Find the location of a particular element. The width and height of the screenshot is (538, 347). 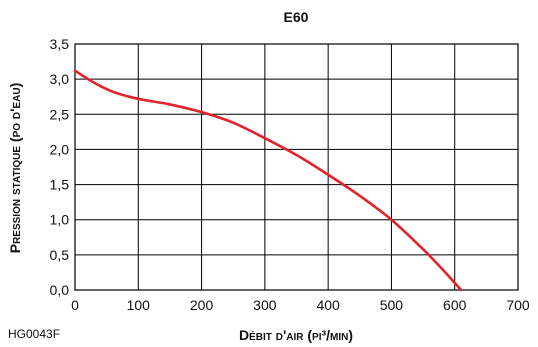

x-tick-label: 0 is located at coordinates (75, 305).